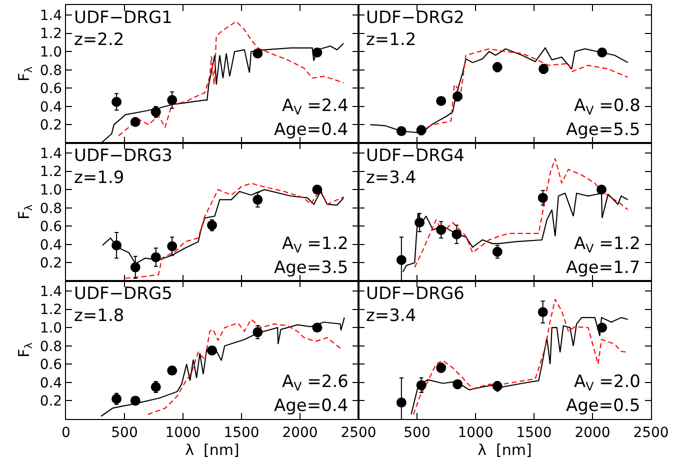 This screenshot has width=673, height=473. I want to click on text: z=2.2, so click(99, 40).